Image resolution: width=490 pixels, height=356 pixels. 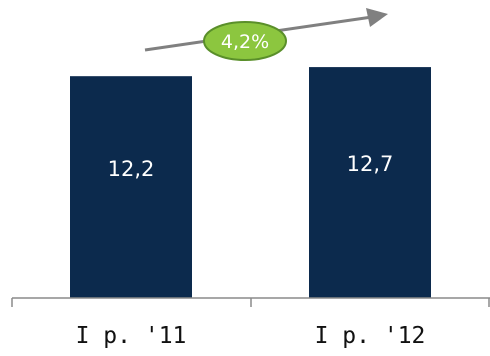 I want to click on growth-rate-label: 4,2%, so click(x=245, y=42).